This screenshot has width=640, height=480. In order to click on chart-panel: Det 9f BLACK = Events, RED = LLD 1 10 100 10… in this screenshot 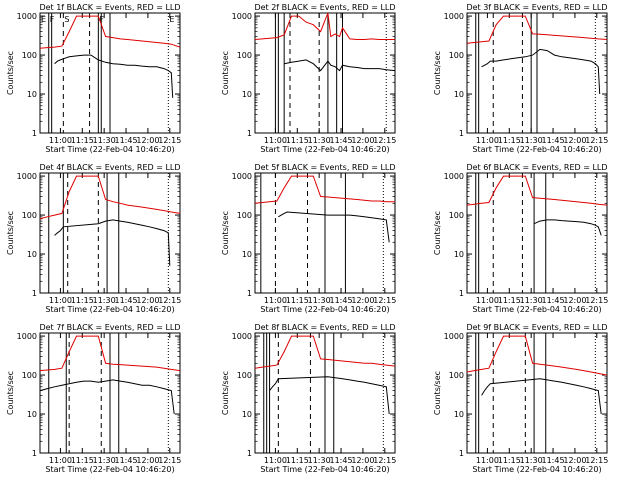, I will do `click(520, 398)`.